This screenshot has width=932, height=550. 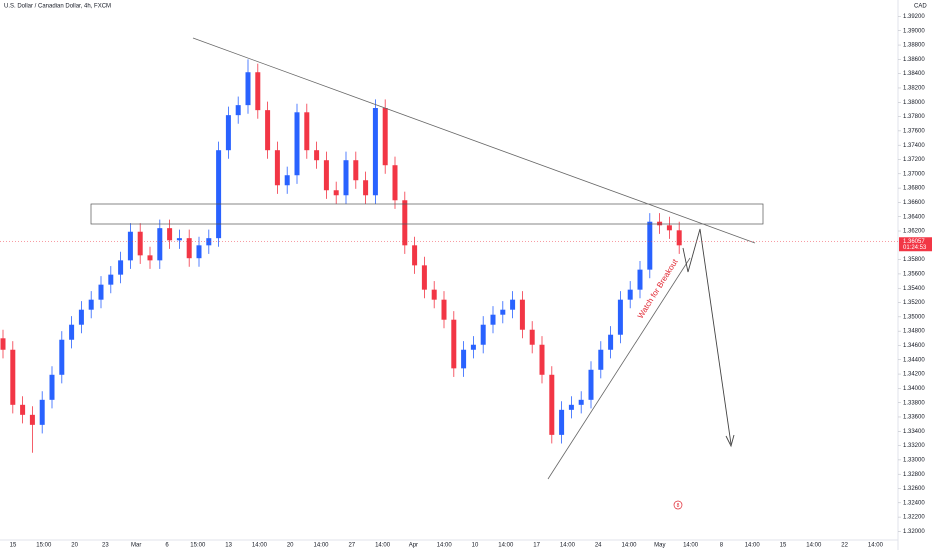 What do you see at coordinates (914, 475) in the screenshot?
I see `y-tick-label: 1.32800` at bounding box center [914, 475].